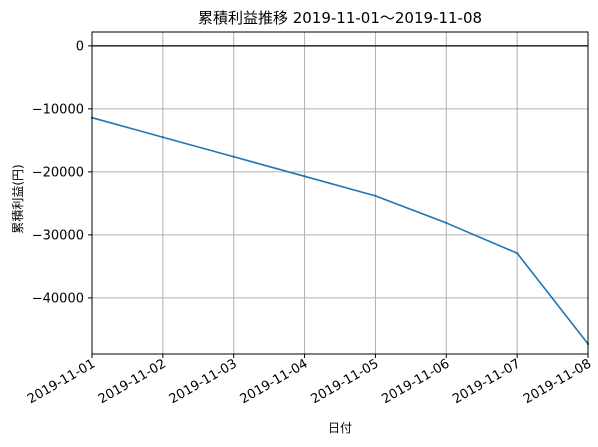 The width and height of the screenshot is (598, 447). What do you see at coordinates (340, 18) in the screenshot?
I see `chart-title: 累積利益推移 2019-11-01〜2019-11-08` at bounding box center [340, 18].